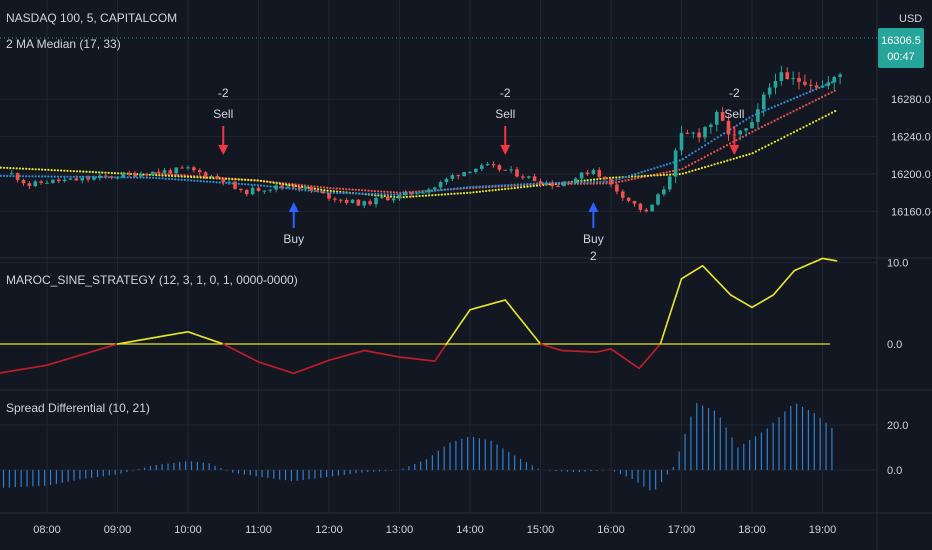 This screenshot has height=550, width=932. Describe the element at coordinates (901, 48) in the screenshot. I see `price-tag-box` at that location.